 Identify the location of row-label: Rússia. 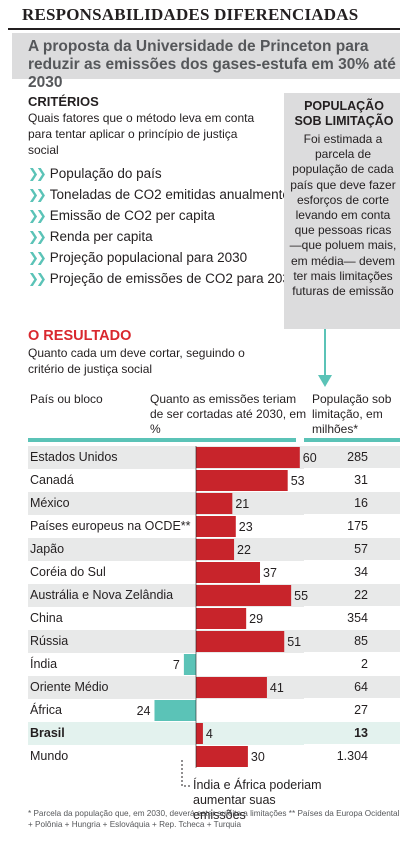
(49, 641).